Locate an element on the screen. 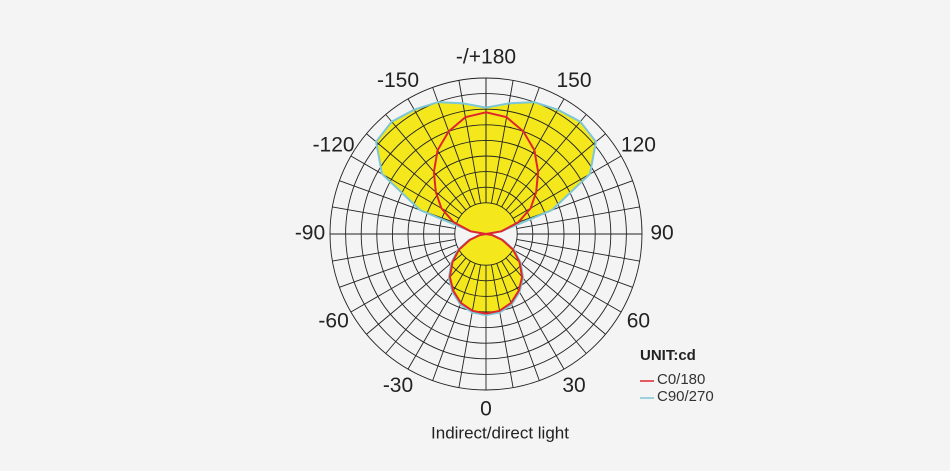 The height and width of the screenshot is (471, 950). theta-tick-label: 30 is located at coordinates (573, 385).